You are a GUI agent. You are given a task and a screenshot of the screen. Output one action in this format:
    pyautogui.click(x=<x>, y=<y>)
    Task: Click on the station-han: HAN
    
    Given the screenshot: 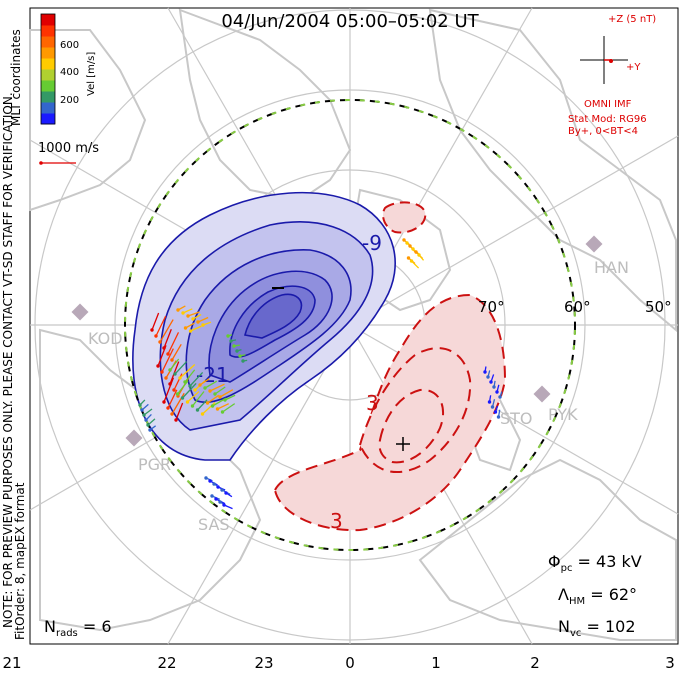 What is the action you would take?
    pyautogui.click(x=611, y=267)
    